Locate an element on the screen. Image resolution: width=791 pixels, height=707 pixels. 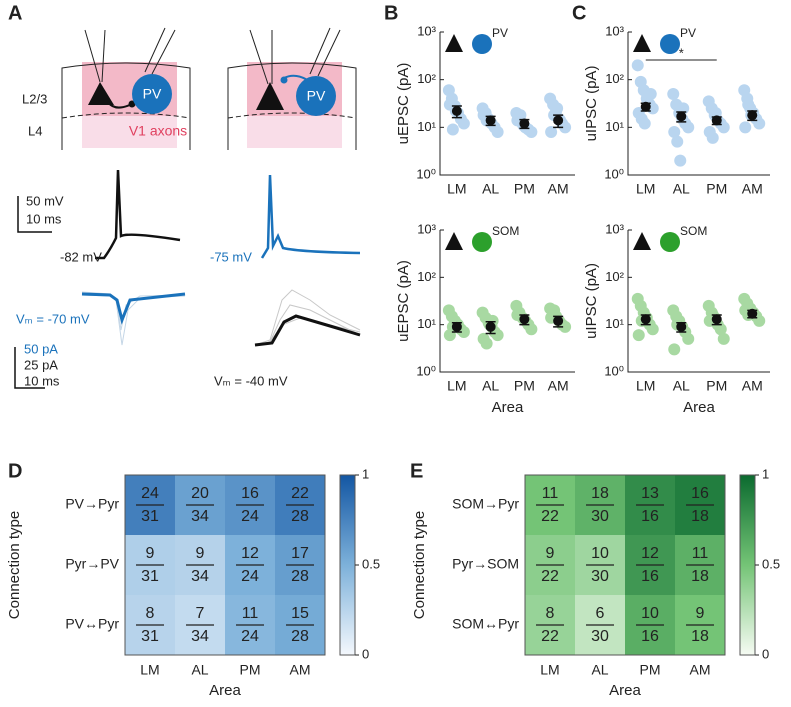
scale-label: 50 mV is located at coordinates (45, 200).